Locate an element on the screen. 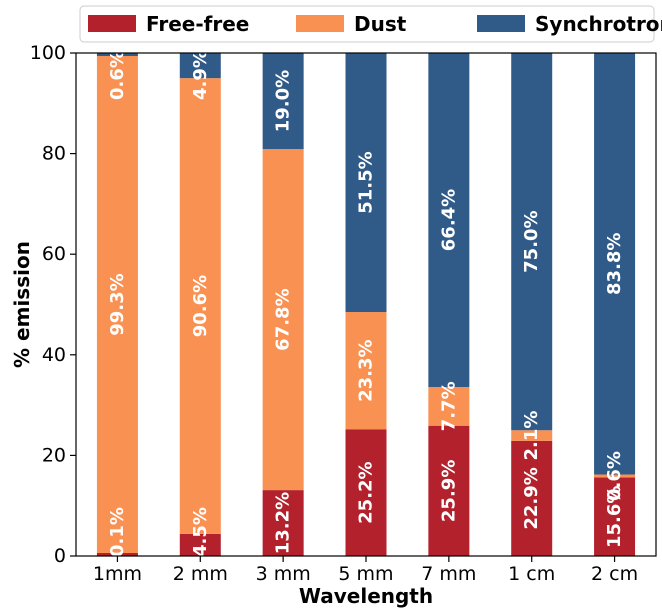 This screenshot has width=662, height=614. bar-label-synchrotron-5: 75.0% is located at coordinates (531, 241).